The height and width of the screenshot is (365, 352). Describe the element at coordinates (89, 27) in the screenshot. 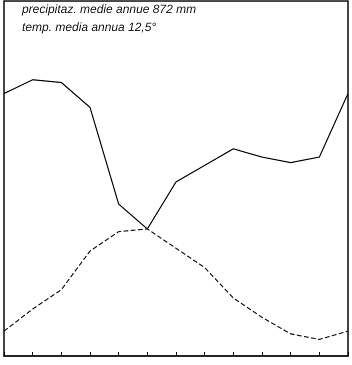

I see `text: temp. media annua 12,5°` at that location.